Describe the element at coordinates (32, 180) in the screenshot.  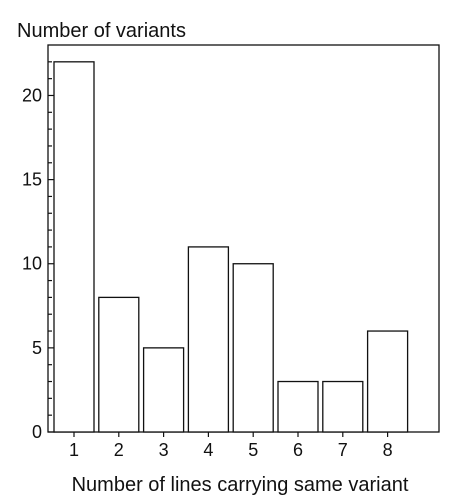
I see `y-tick-label: 15` at that location.